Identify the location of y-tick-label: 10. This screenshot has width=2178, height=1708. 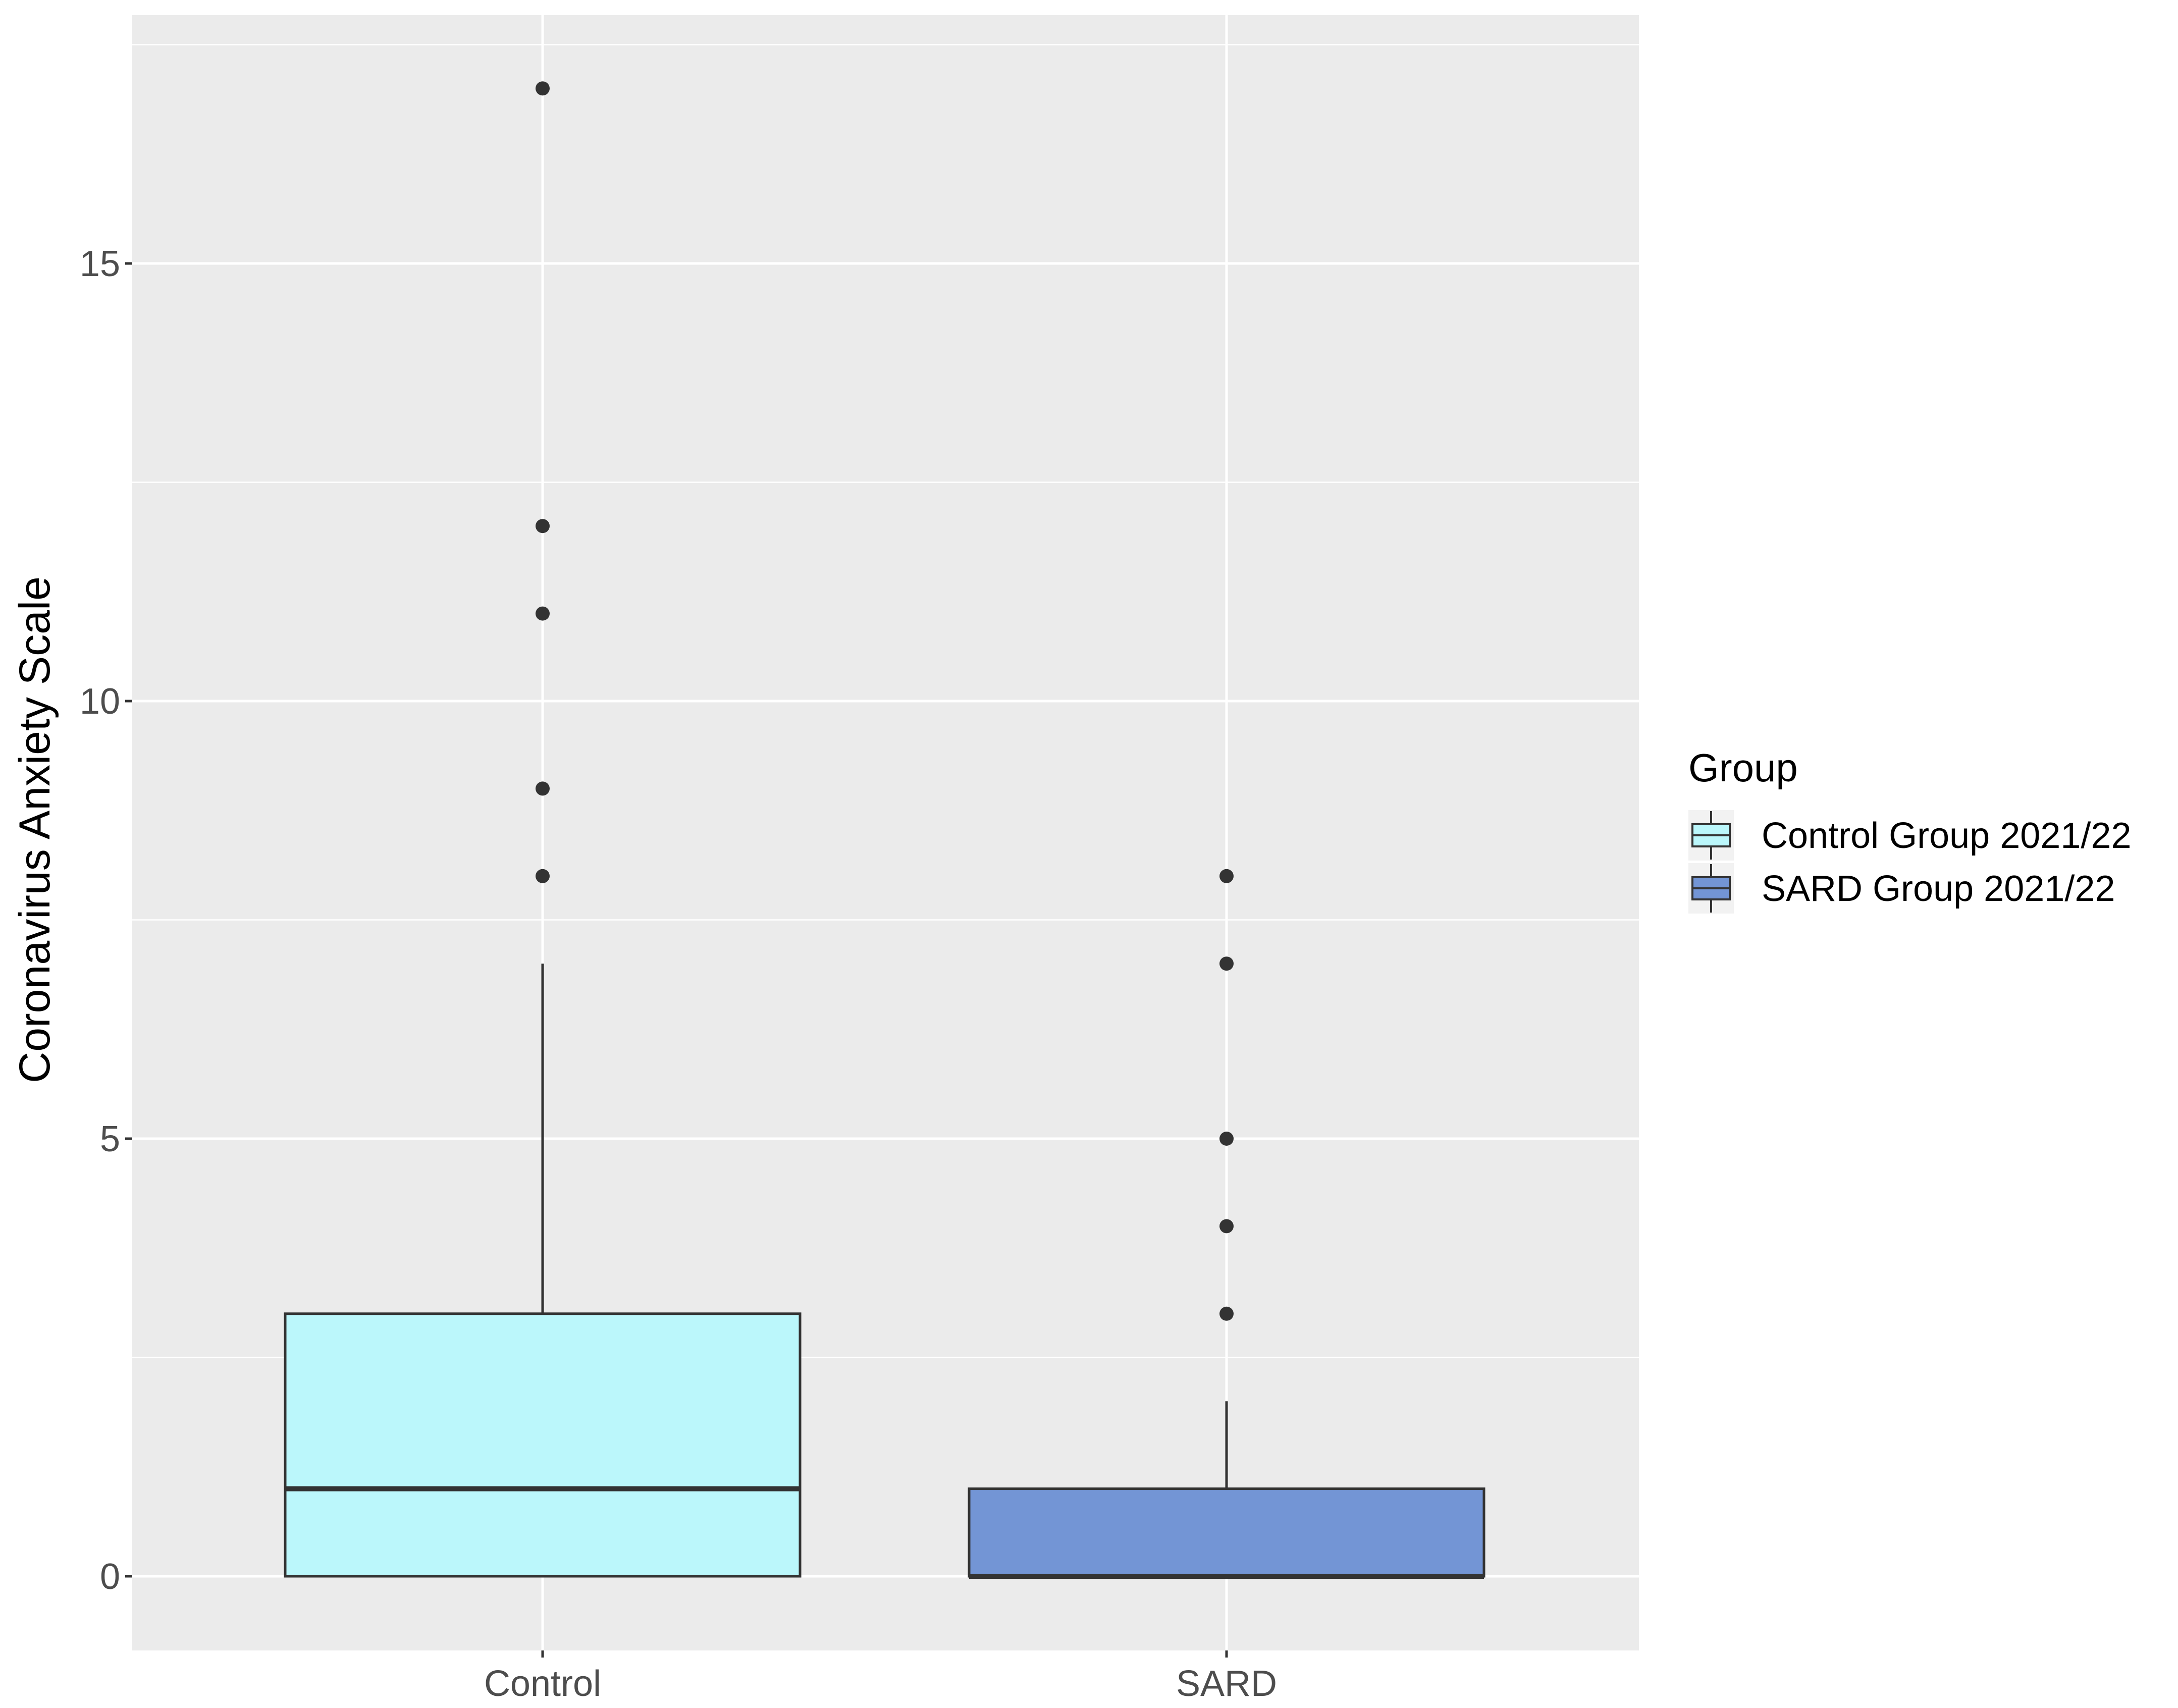
(100, 701).